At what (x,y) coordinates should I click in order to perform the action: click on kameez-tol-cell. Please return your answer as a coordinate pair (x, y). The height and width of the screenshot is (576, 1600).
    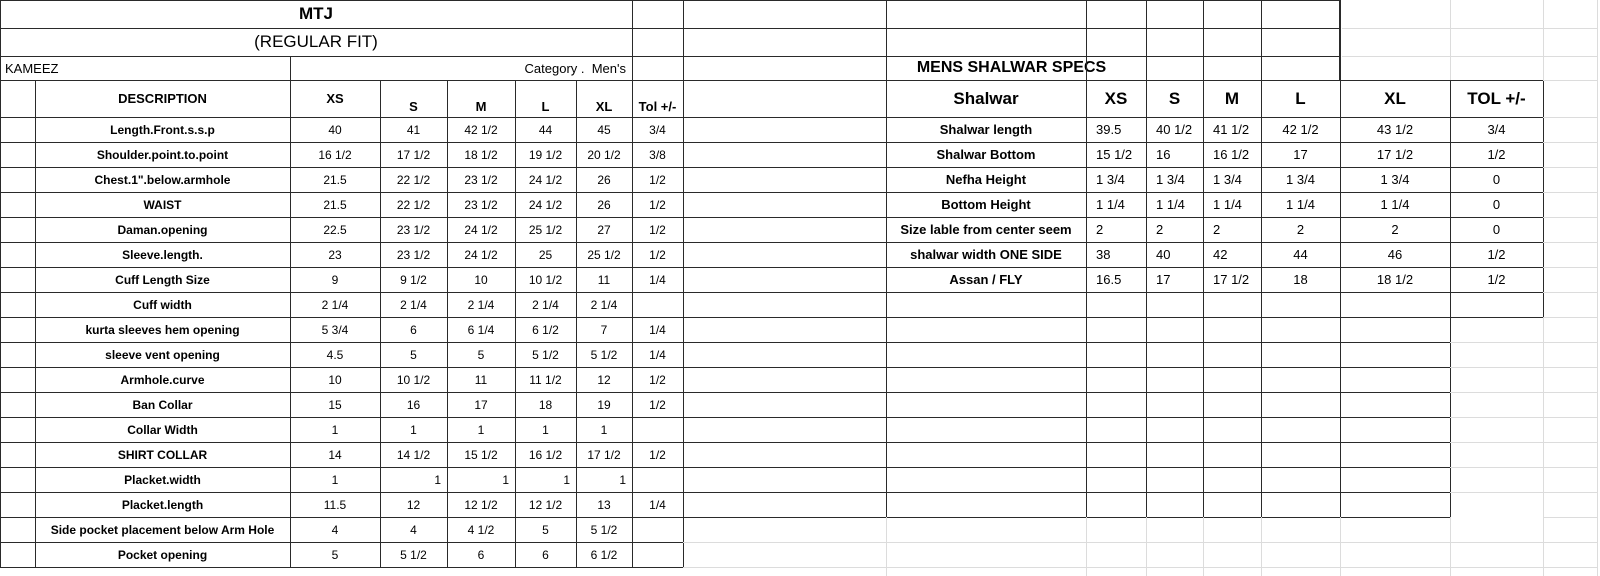
    Looking at the image, I should click on (657, 429).